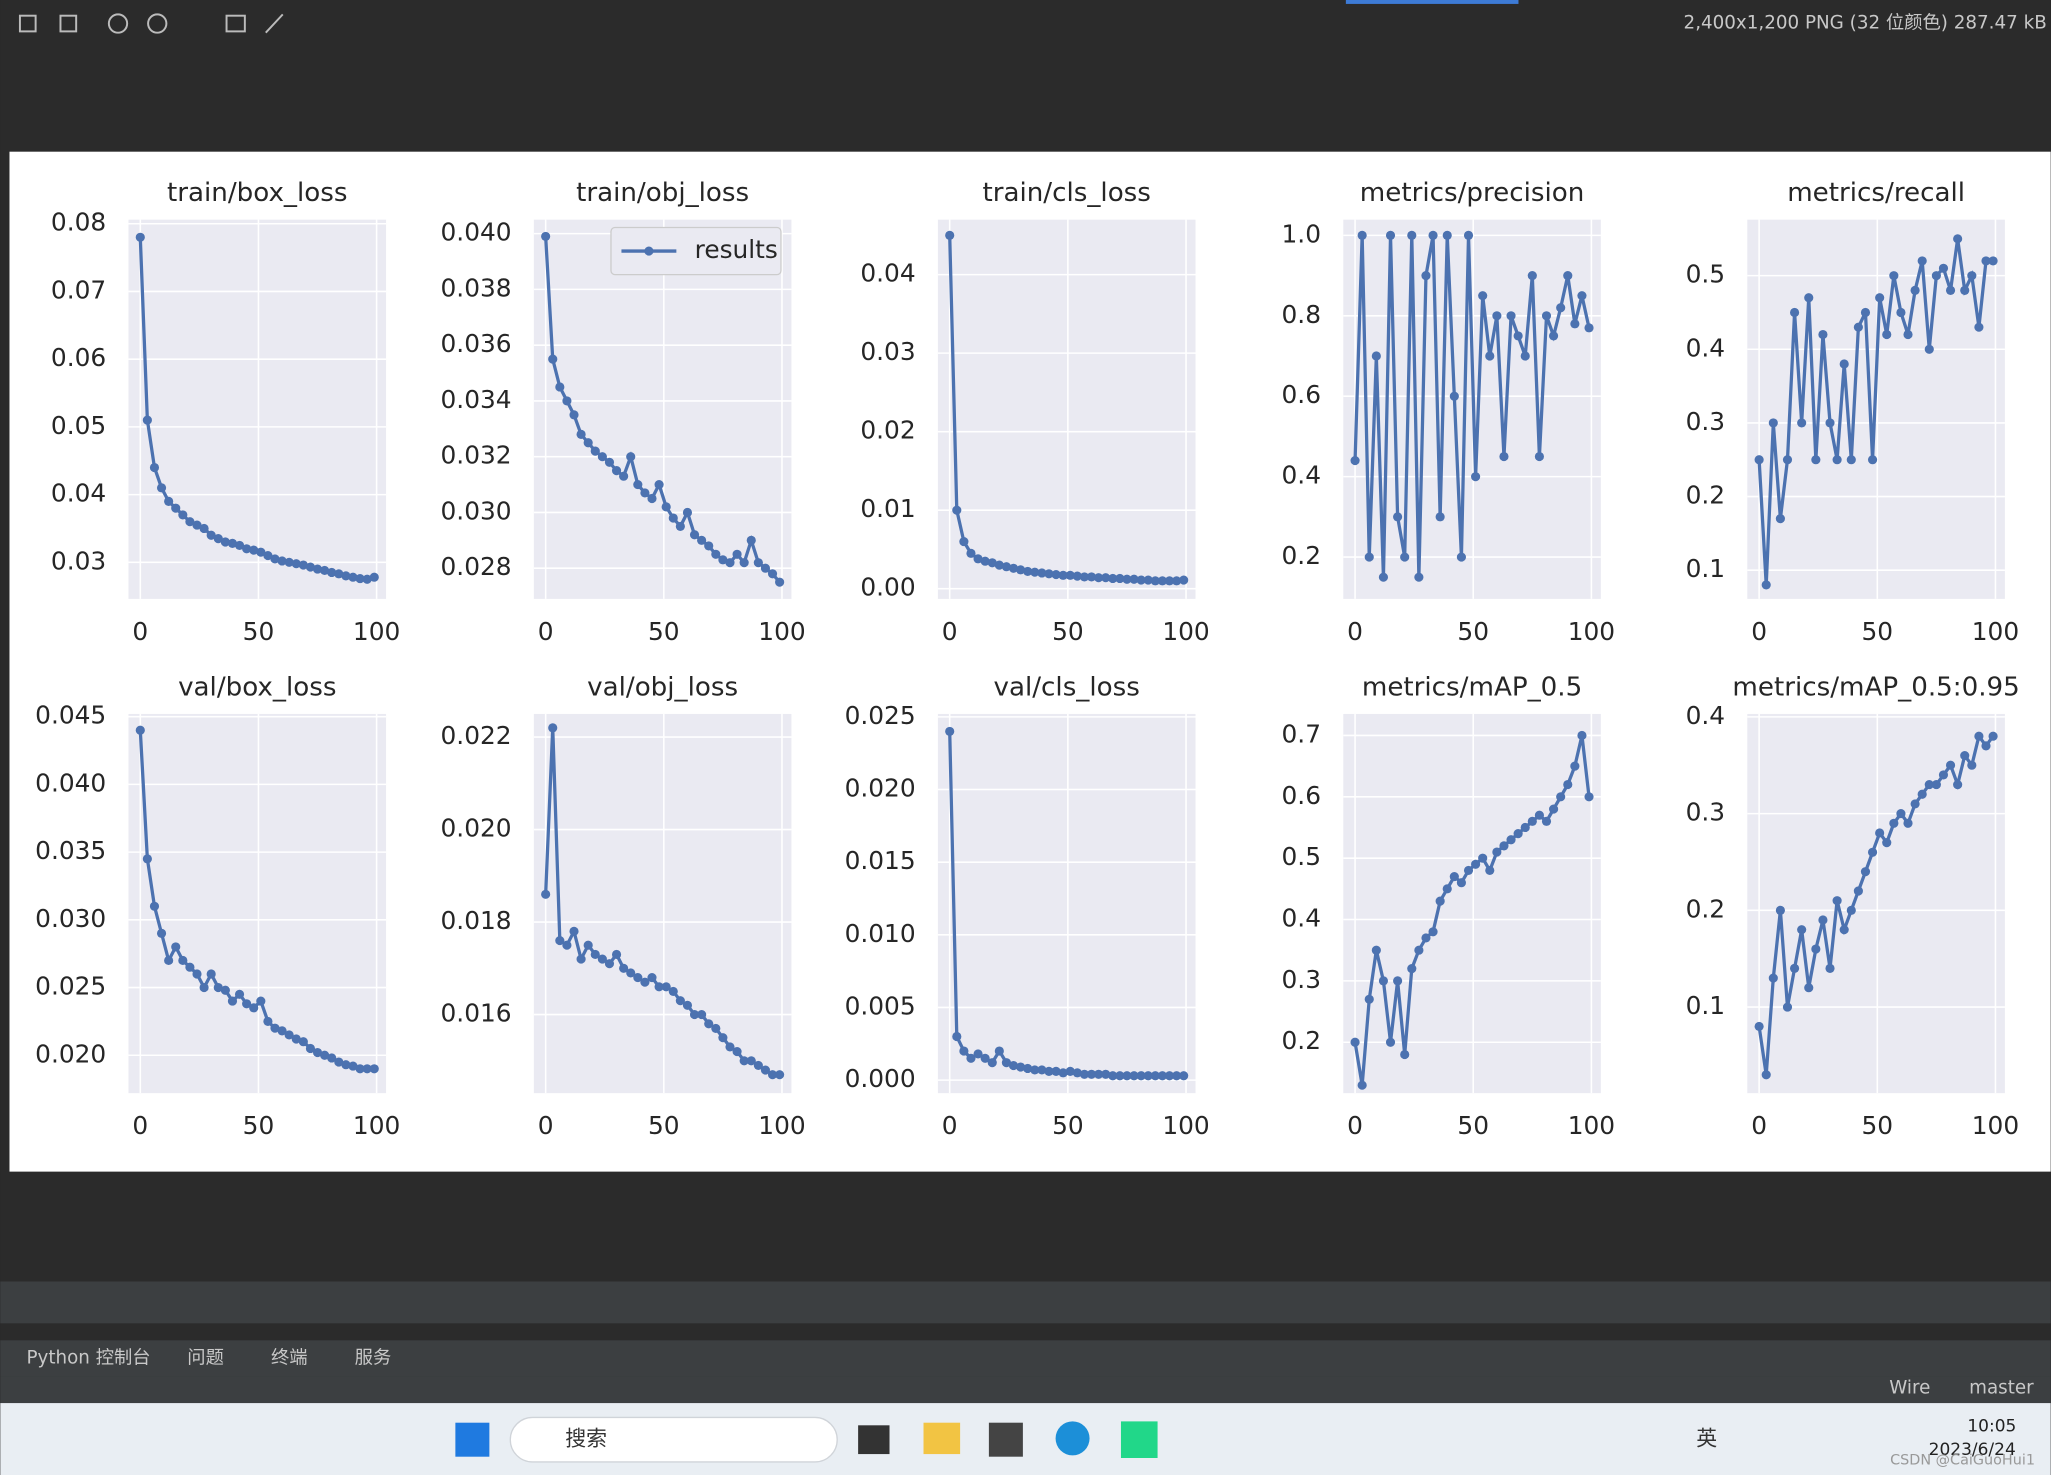 The height and width of the screenshot is (1475, 2051). Describe the element at coordinates (1972, 1450) in the screenshot. I see `clock-date: 2023/6/24` at that location.